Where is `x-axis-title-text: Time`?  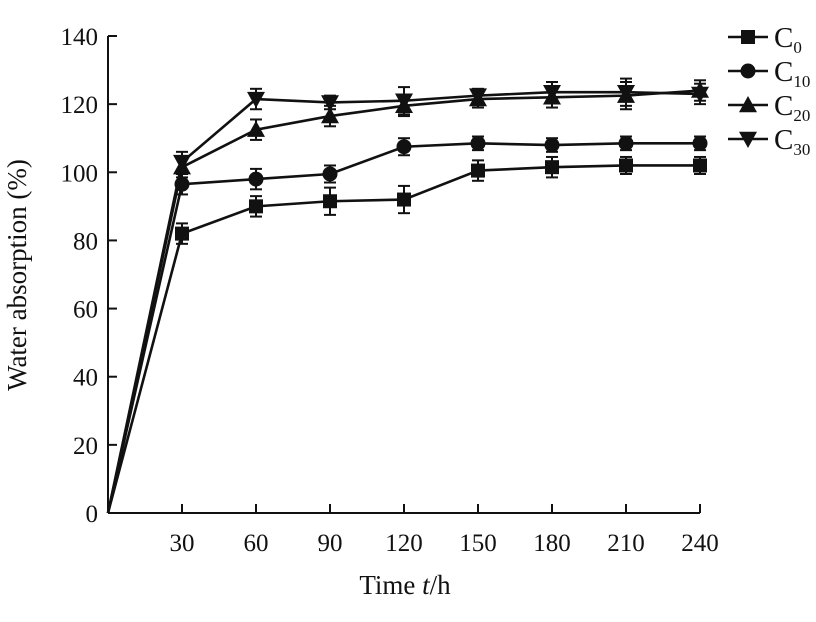 x-axis-title-text: Time is located at coordinates (390, 585).